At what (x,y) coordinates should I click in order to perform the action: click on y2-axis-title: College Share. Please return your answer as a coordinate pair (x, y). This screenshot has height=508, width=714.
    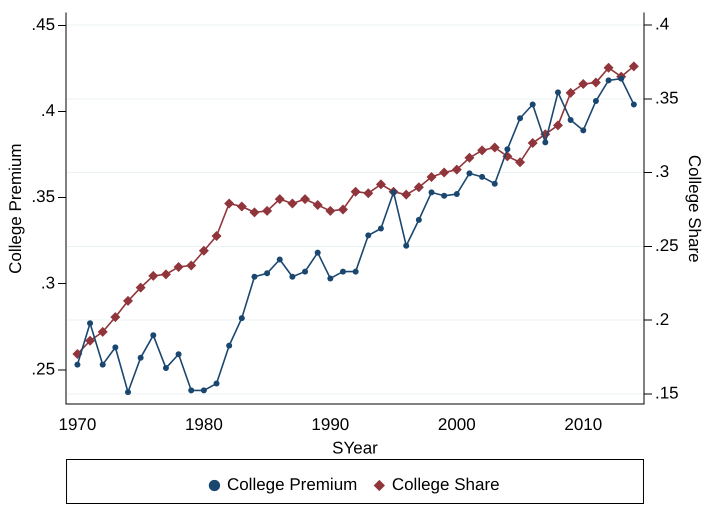
    Looking at the image, I should click on (694, 208).